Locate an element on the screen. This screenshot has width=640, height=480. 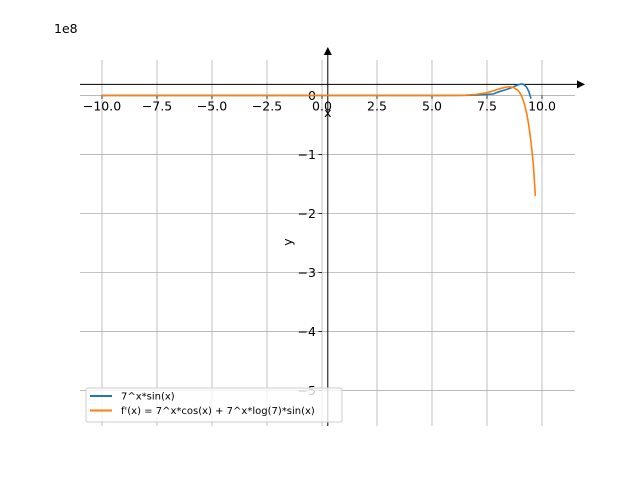
y-tick-label: −1 is located at coordinates (307, 154).